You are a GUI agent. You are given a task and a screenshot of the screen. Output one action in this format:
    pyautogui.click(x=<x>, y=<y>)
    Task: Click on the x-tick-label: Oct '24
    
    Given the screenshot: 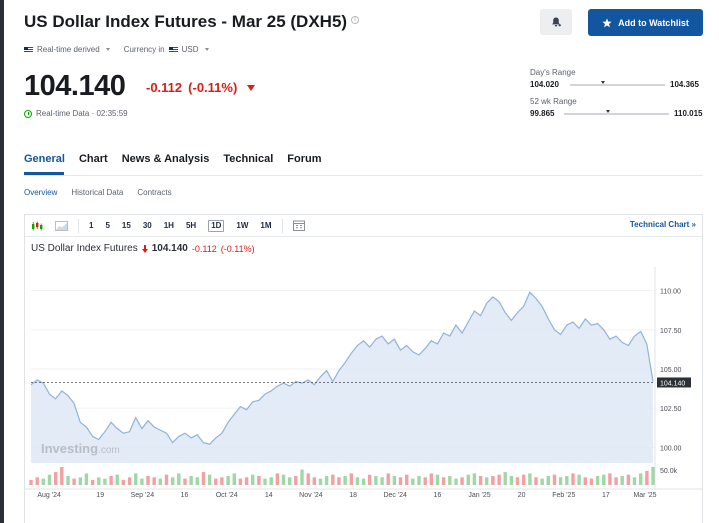 What is the action you would take?
    pyautogui.click(x=227, y=495)
    